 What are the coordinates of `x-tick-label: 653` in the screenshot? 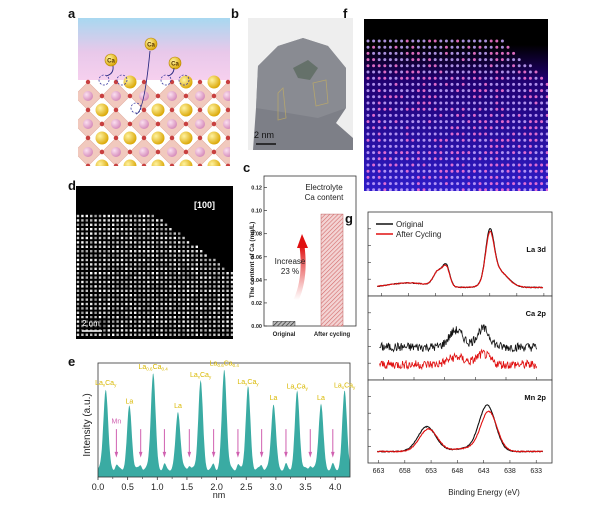 It's located at (431, 471).